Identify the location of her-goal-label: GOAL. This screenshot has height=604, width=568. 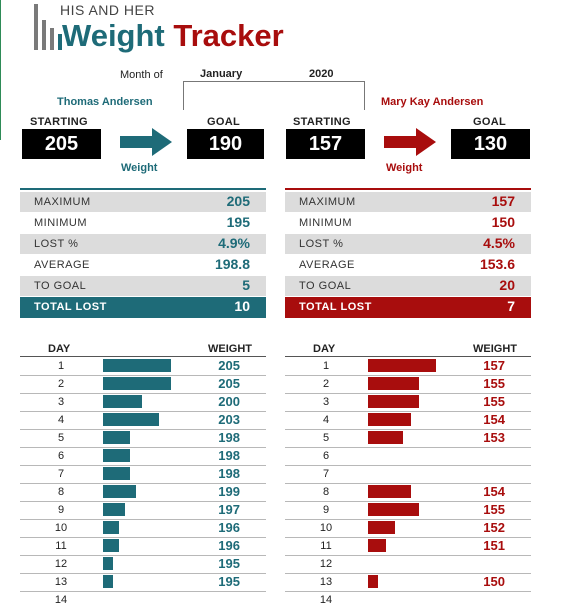
(489, 122).